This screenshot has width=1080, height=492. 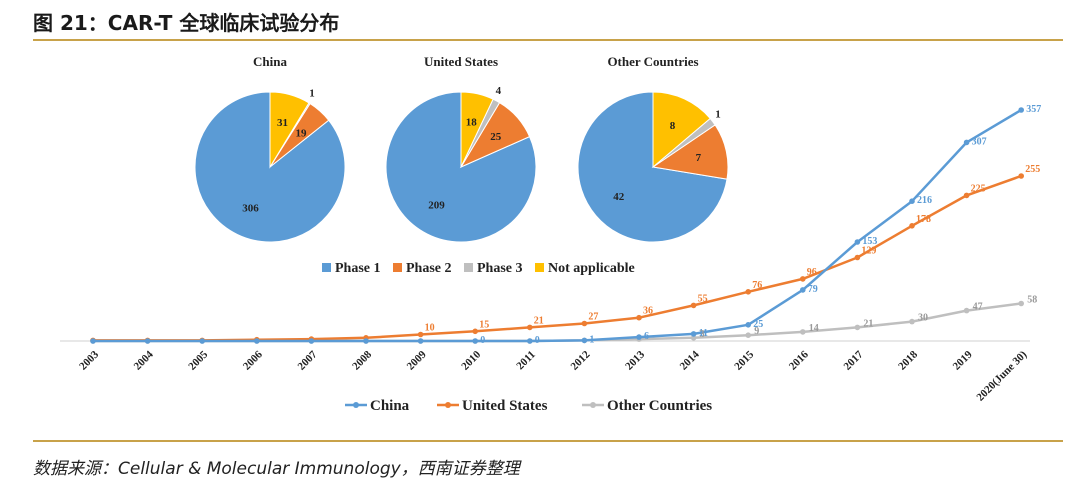 I want to click on data-label-other-countries-2019: 47, so click(x=978, y=307).